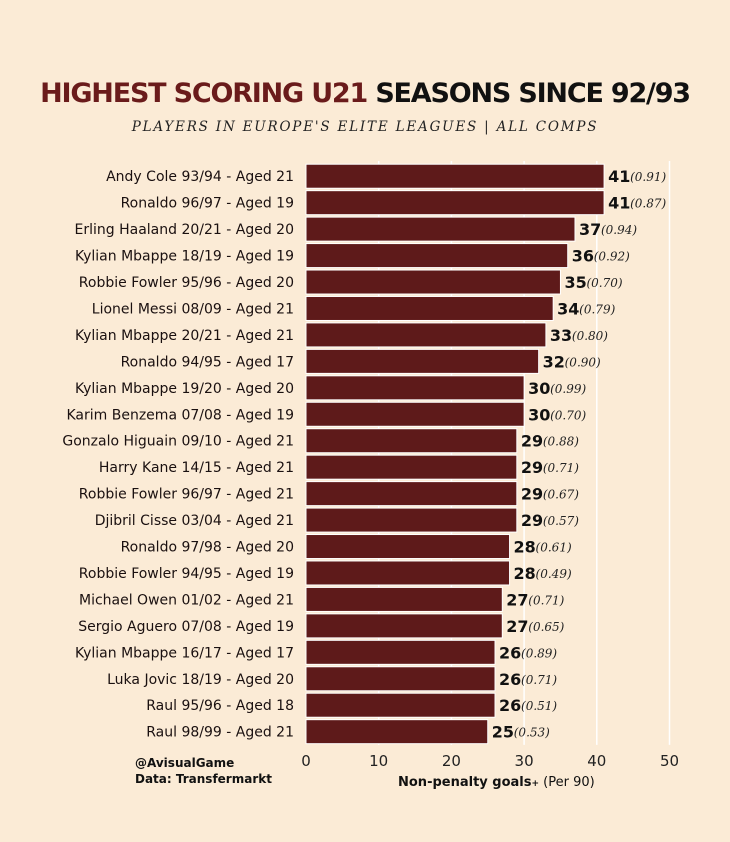  What do you see at coordinates (306, 761) in the screenshot?
I see `x-tick-label: 0` at bounding box center [306, 761].